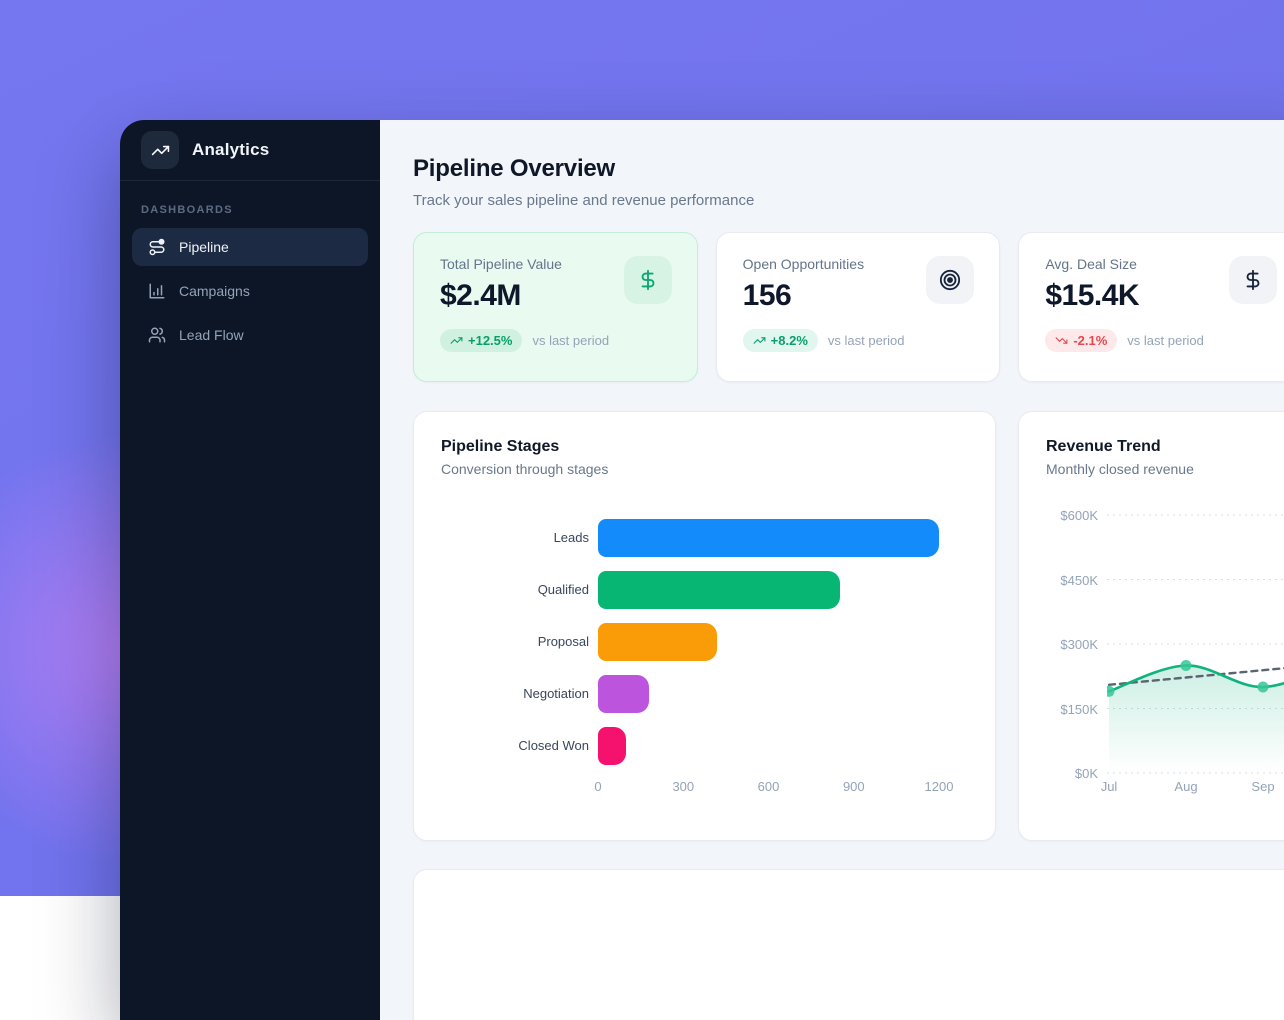  I want to click on sidebar-item-lead-flow: Lead Flow, so click(250, 335).